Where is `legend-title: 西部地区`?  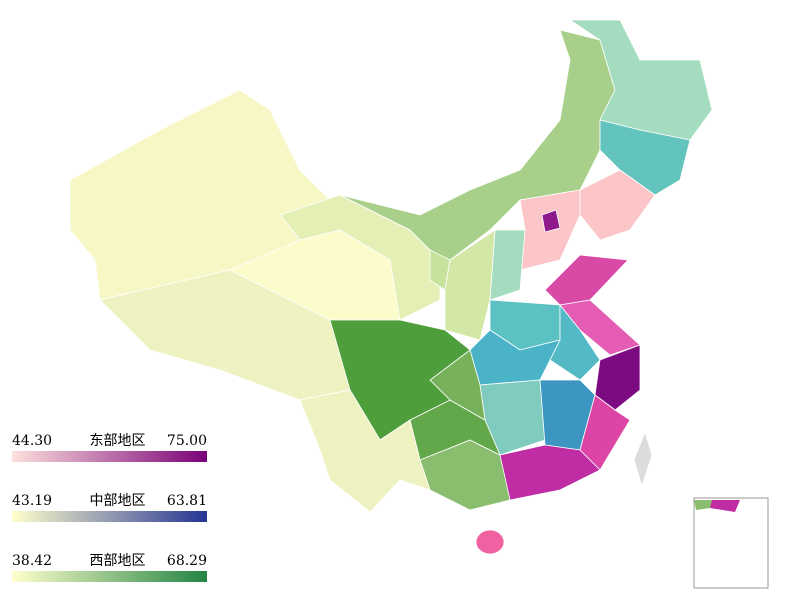
legend-title: 西部地区 is located at coordinates (118, 561).